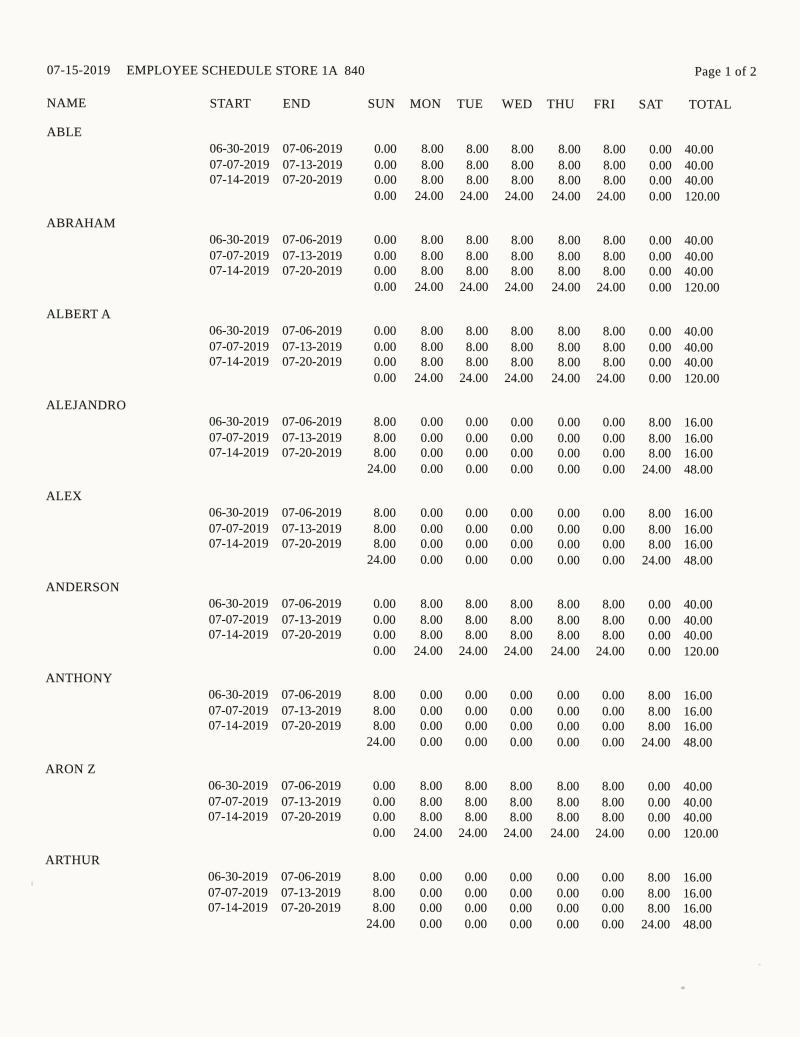  Describe the element at coordinates (79, 314) in the screenshot. I see `employee-name: ALBERT A` at that location.